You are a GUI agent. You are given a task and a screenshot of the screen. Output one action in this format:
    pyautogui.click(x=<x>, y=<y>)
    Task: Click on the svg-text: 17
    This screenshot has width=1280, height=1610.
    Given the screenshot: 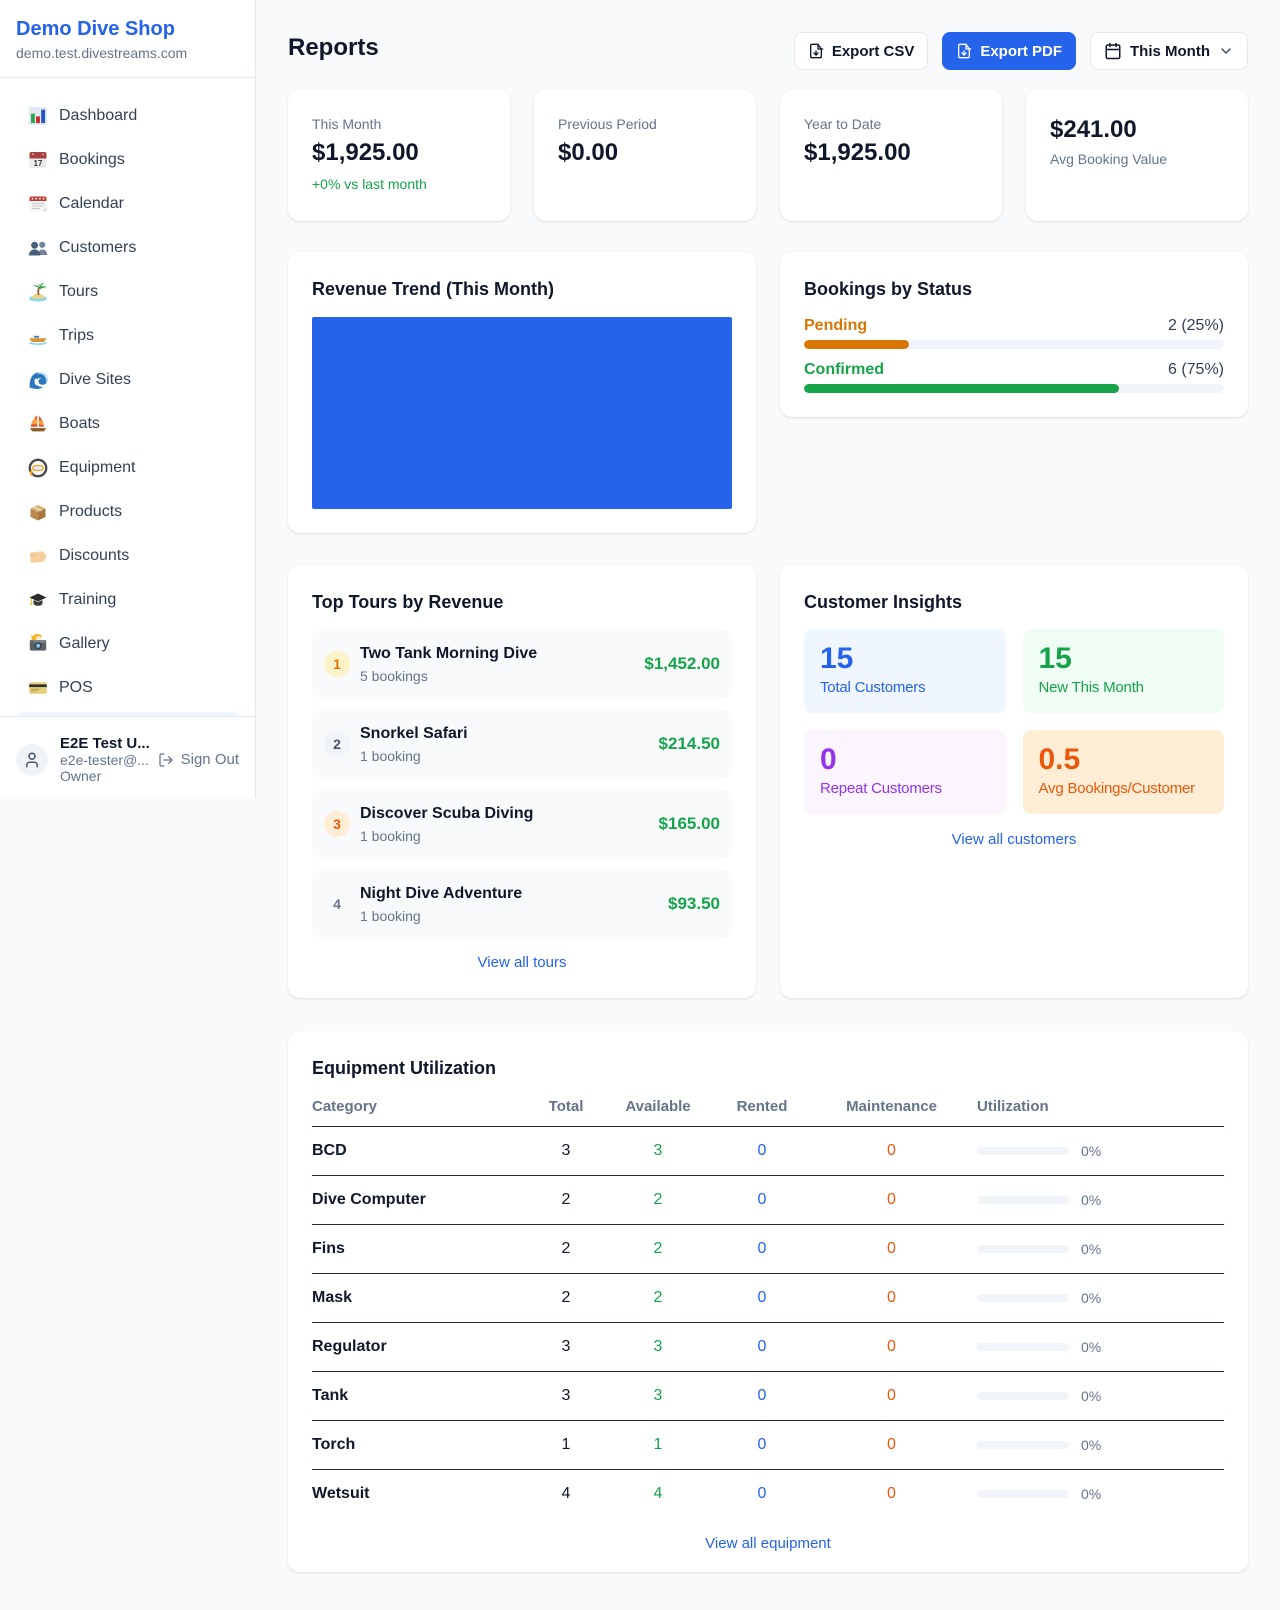 What is the action you would take?
    pyautogui.click(x=38, y=163)
    